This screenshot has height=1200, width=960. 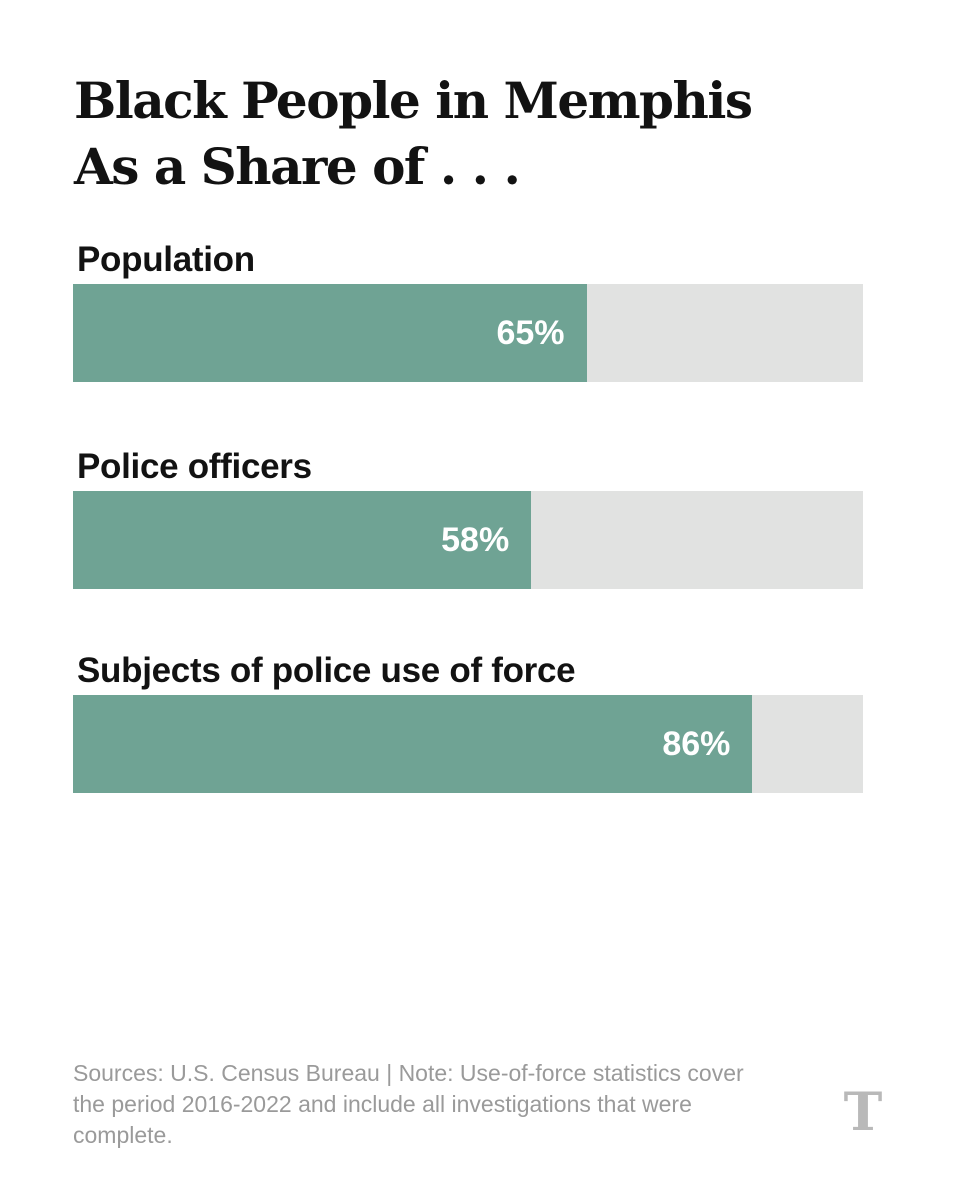 I want to click on bar-track: 58%, so click(x=468, y=540).